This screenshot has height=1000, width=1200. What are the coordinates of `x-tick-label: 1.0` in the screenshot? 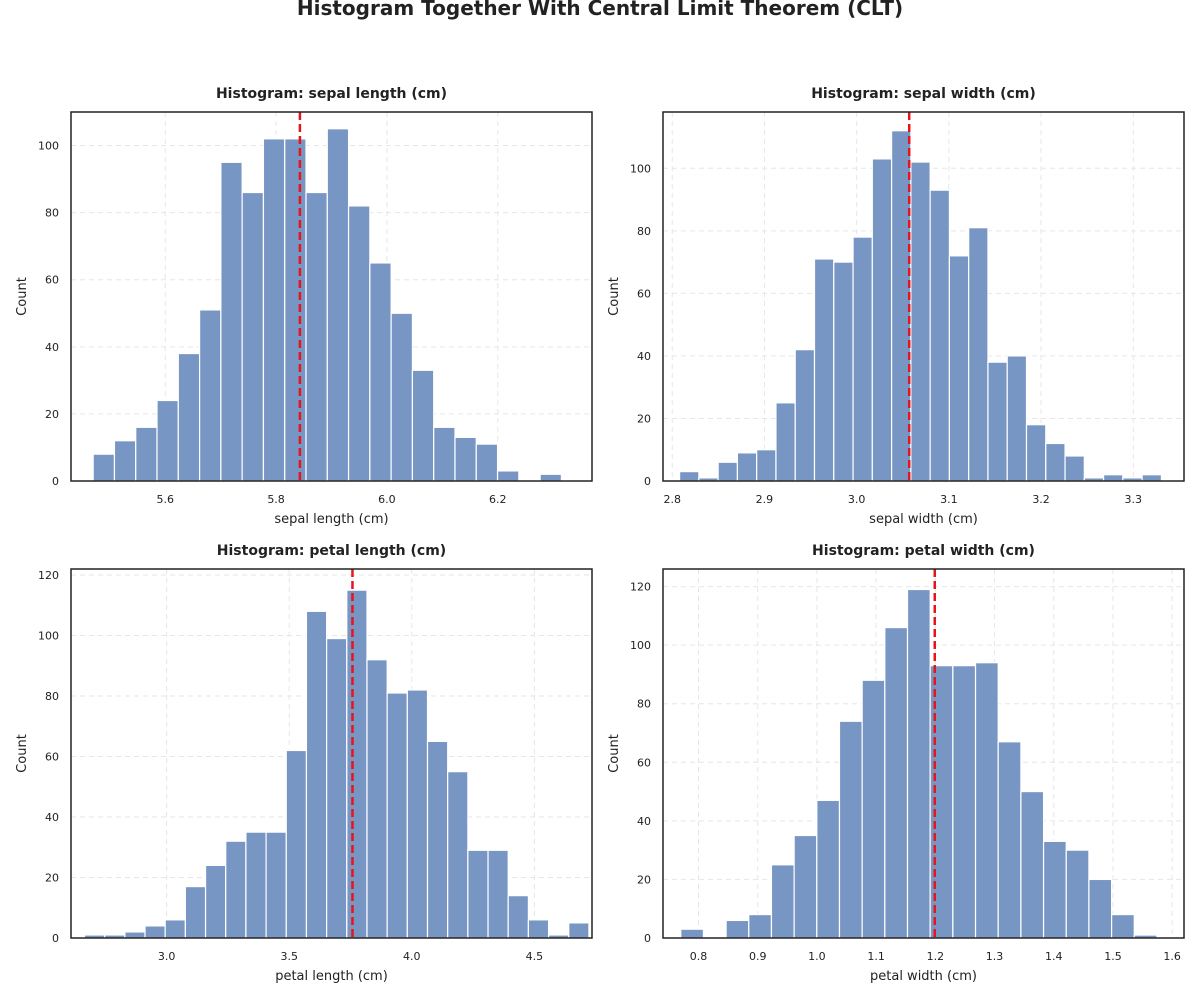 It's located at (817, 956).